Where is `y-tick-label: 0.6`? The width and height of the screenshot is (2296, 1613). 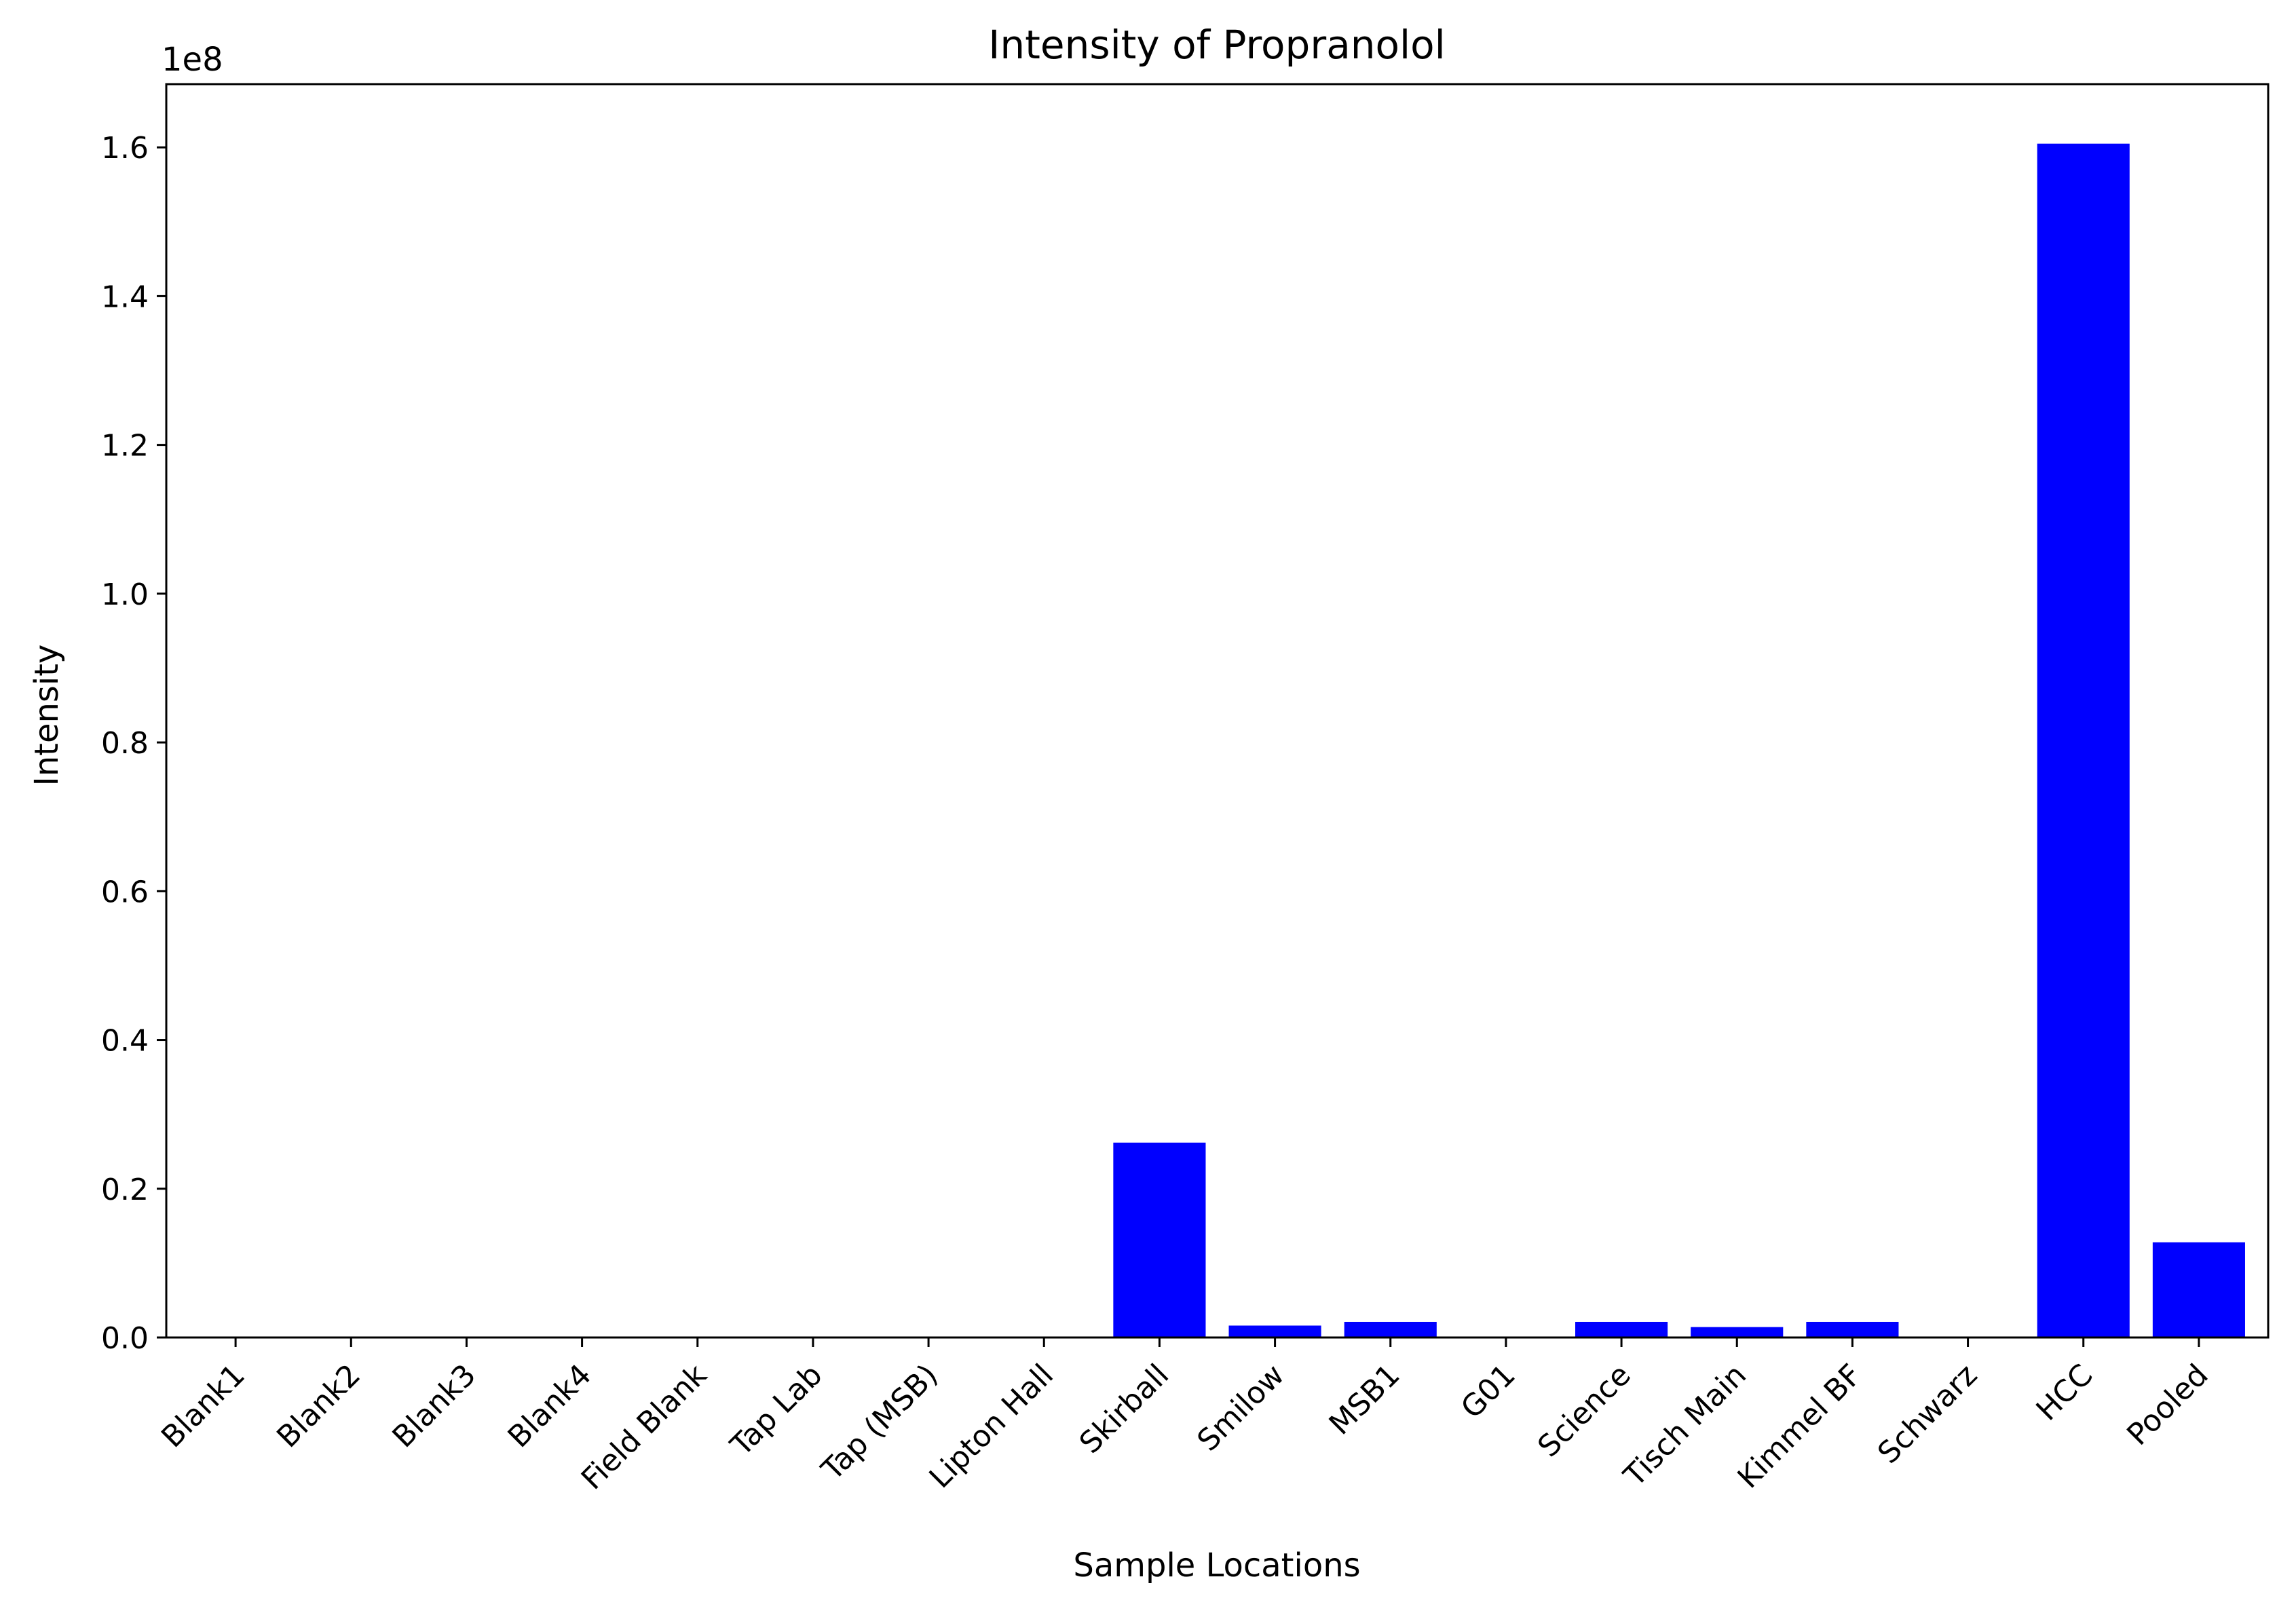
y-tick-label: 0.6 is located at coordinates (125, 892).